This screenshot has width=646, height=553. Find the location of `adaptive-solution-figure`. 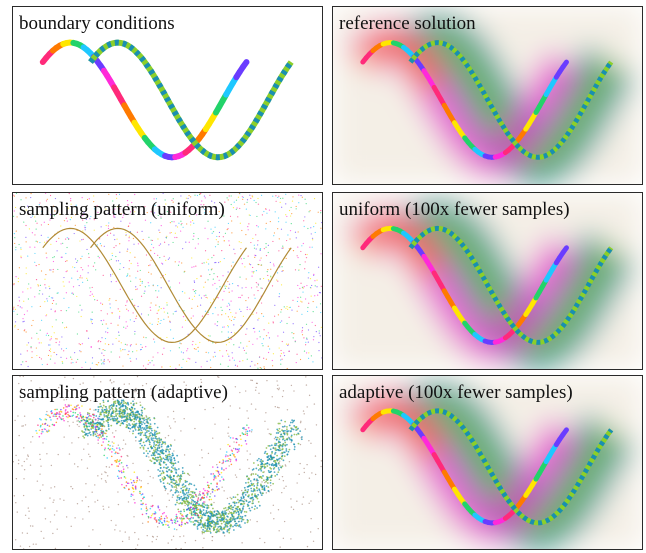

adaptive-solution-figure is located at coordinates (487, 462).